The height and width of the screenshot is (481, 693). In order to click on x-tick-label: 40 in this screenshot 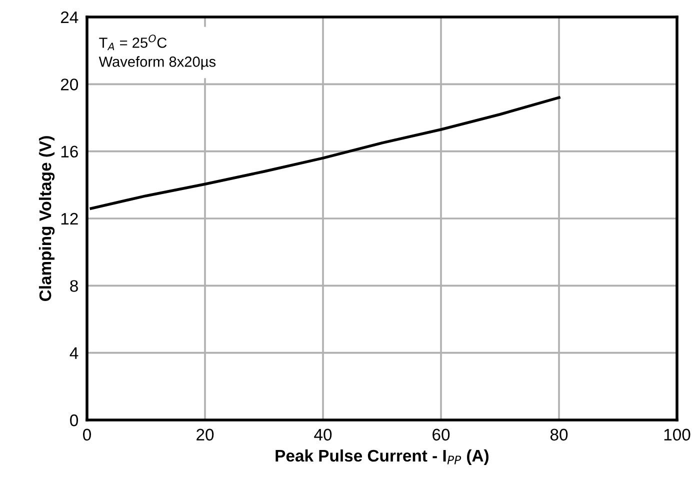, I will do `click(323, 434)`.